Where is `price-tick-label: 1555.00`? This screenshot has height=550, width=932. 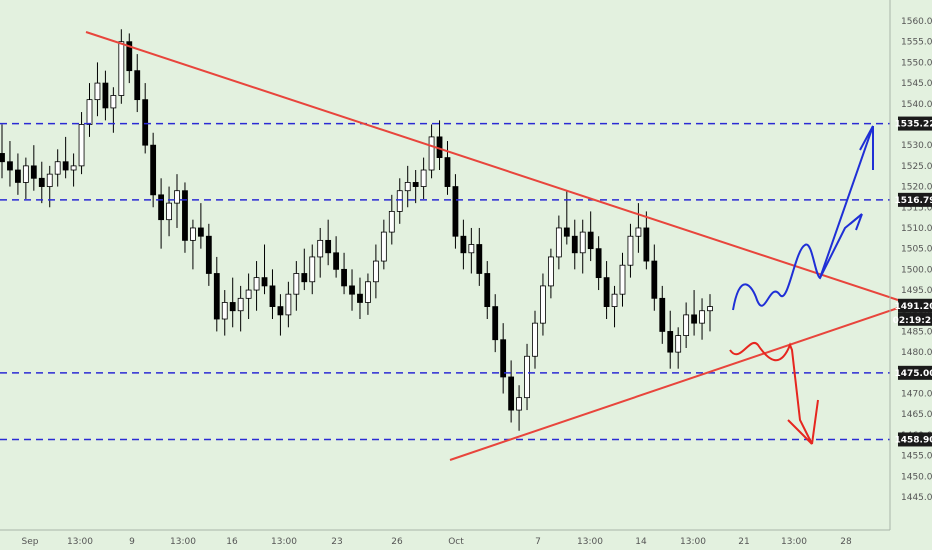 price-tick-label: 1555.00 is located at coordinates (916, 43).